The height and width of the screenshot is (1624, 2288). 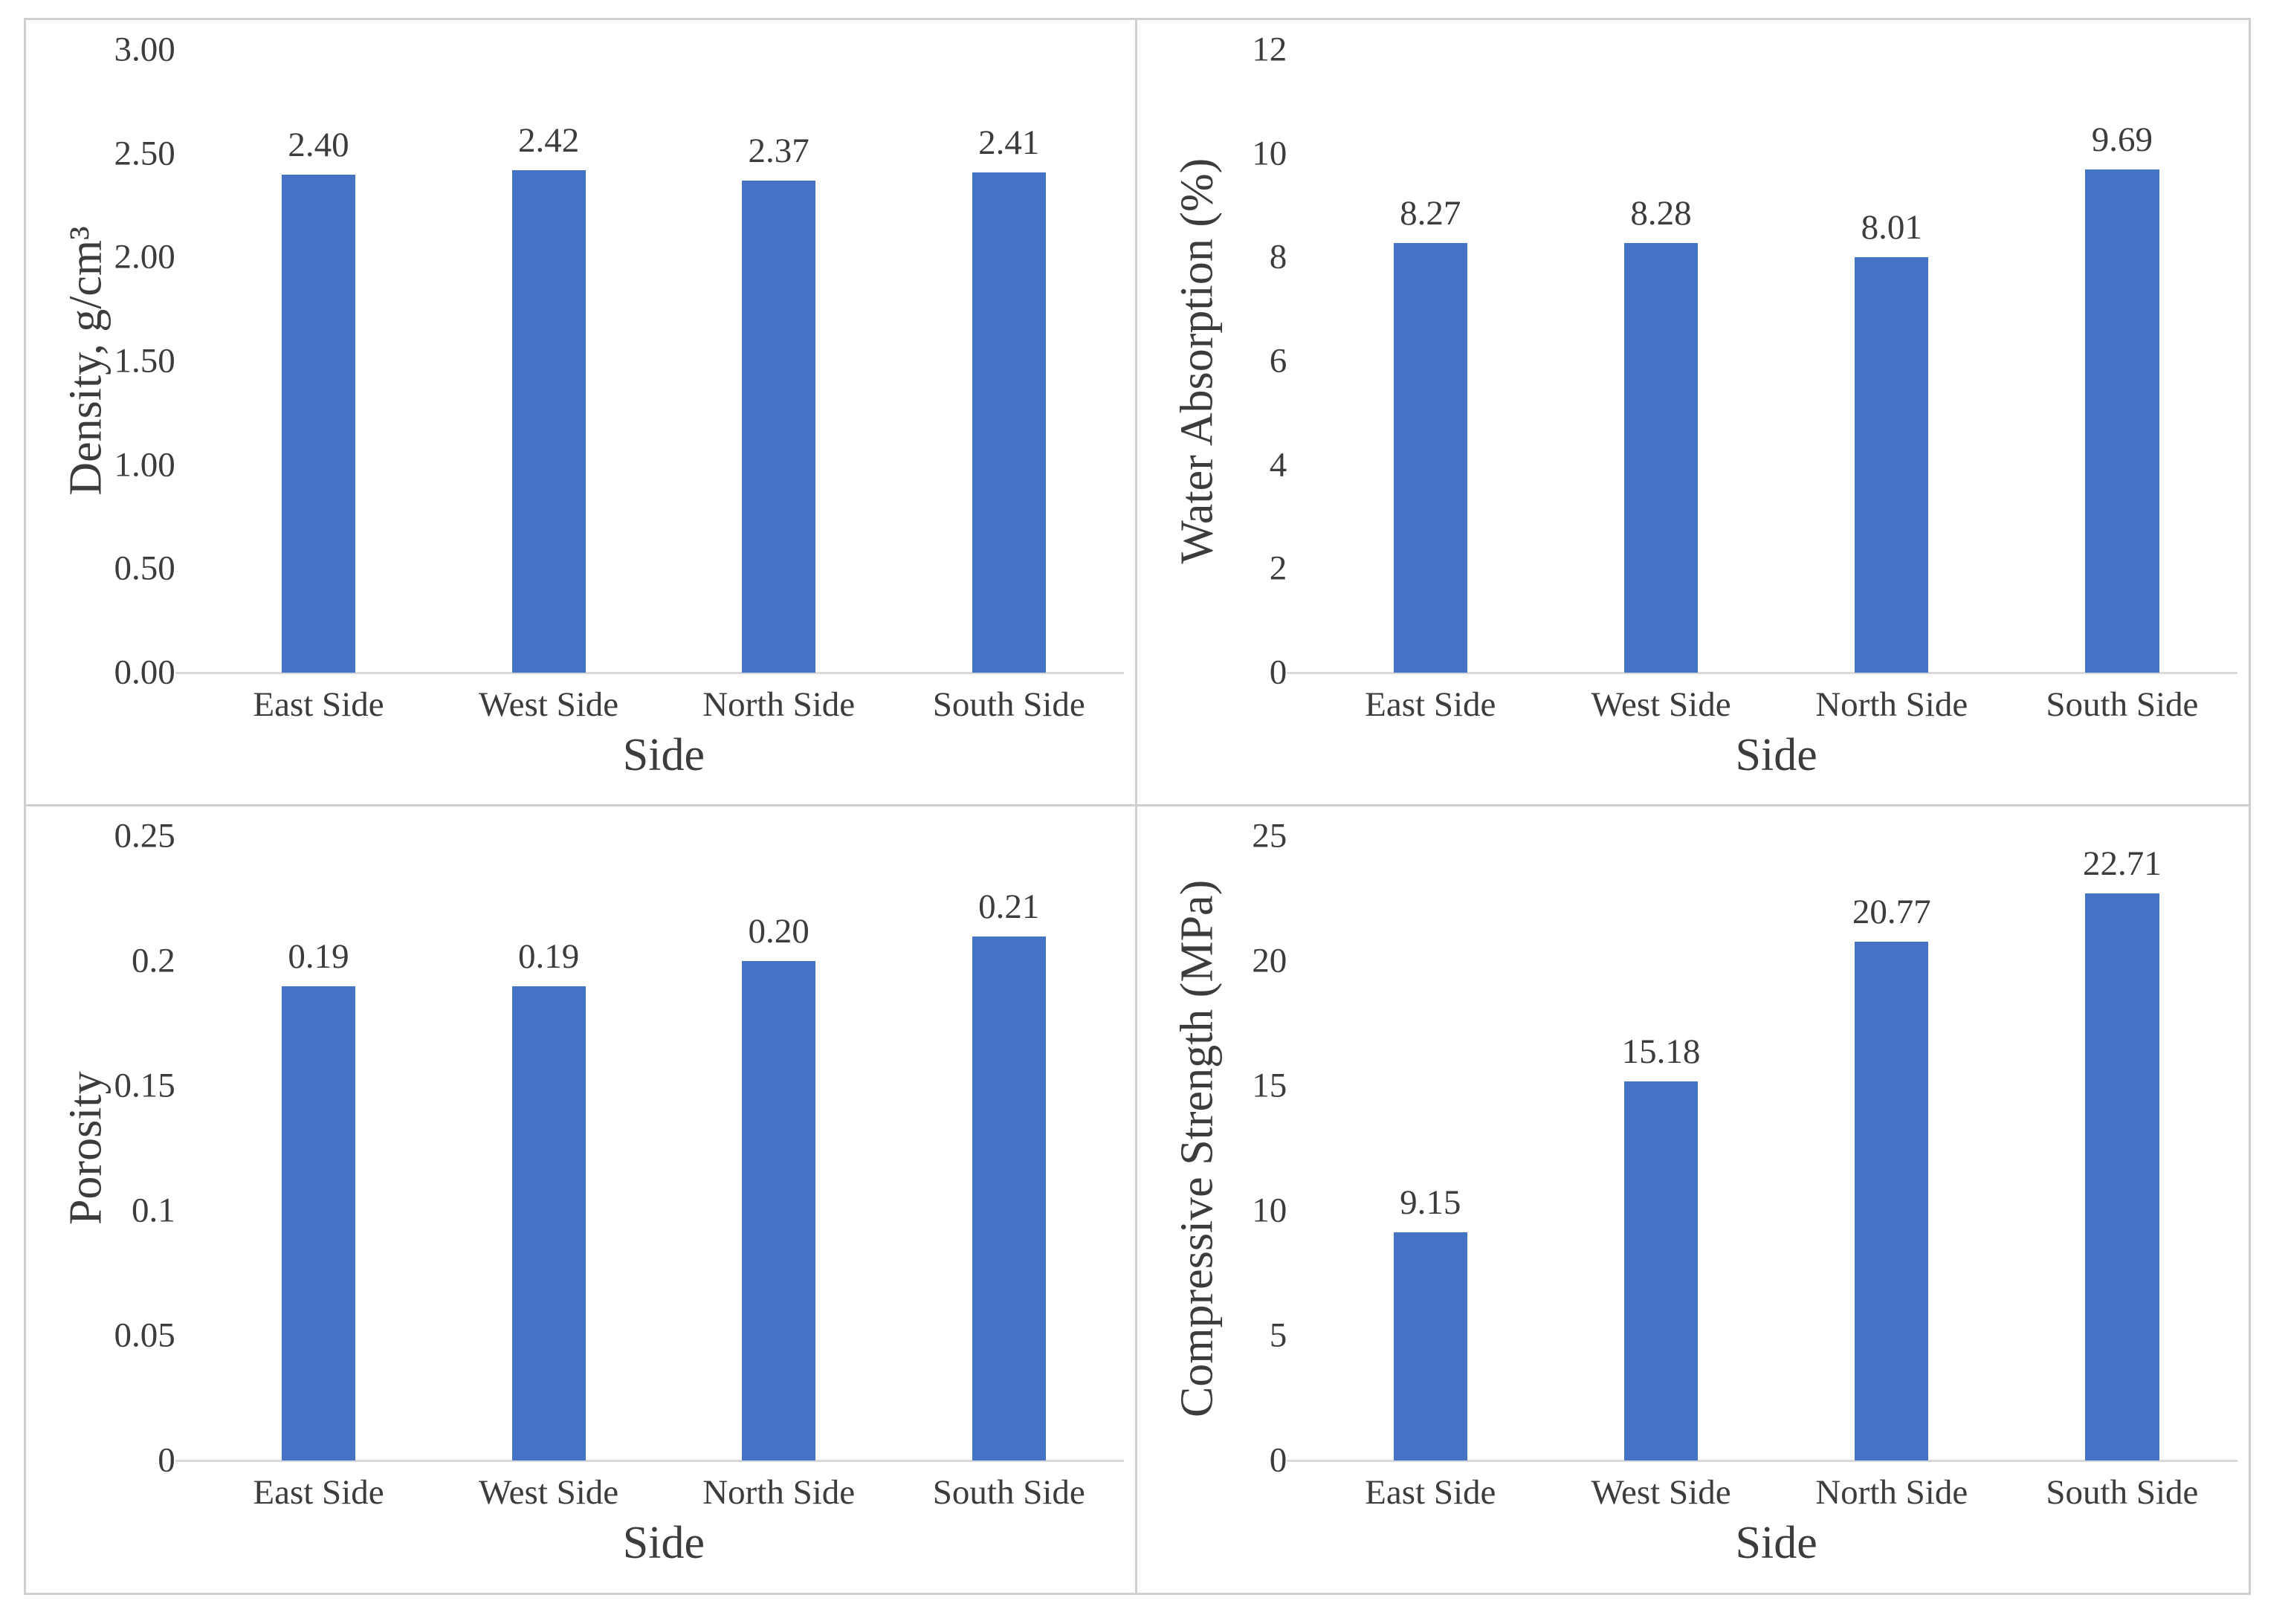 What do you see at coordinates (1430, 213) in the screenshot?
I see `bar-value-label: 8.27` at bounding box center [1430, 213].